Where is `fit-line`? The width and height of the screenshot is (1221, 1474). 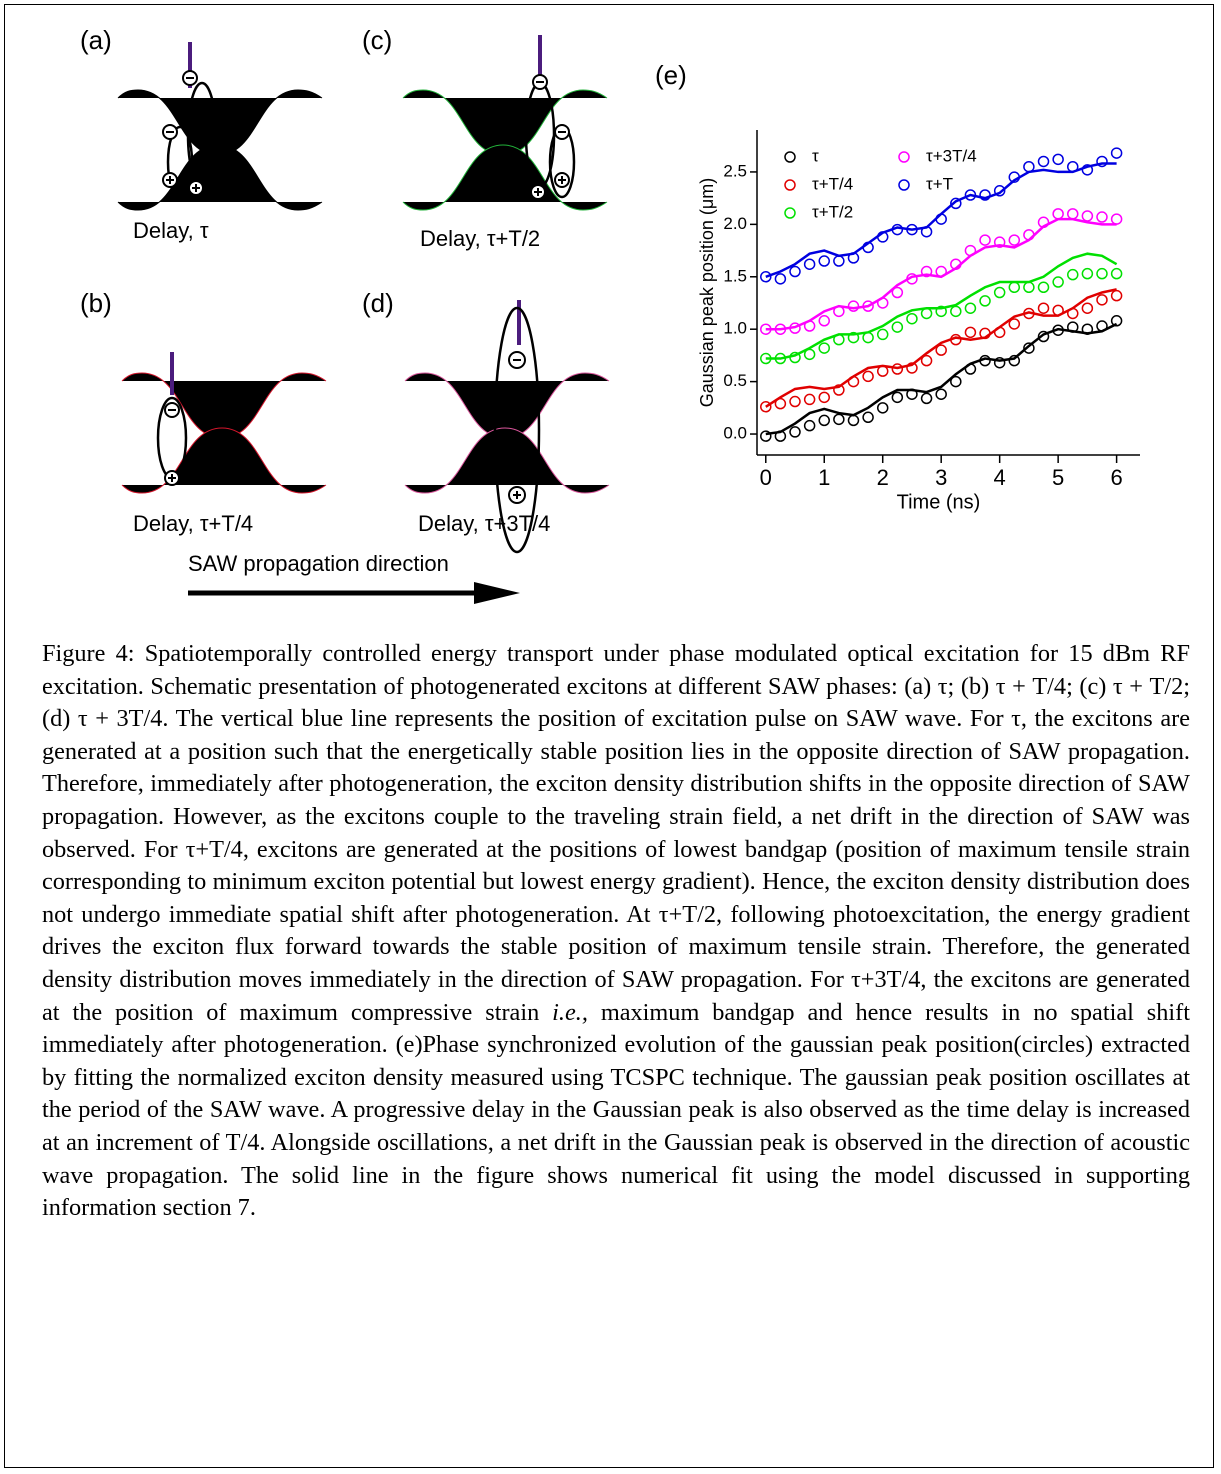
fit-line is located at coordinates (941, 379).